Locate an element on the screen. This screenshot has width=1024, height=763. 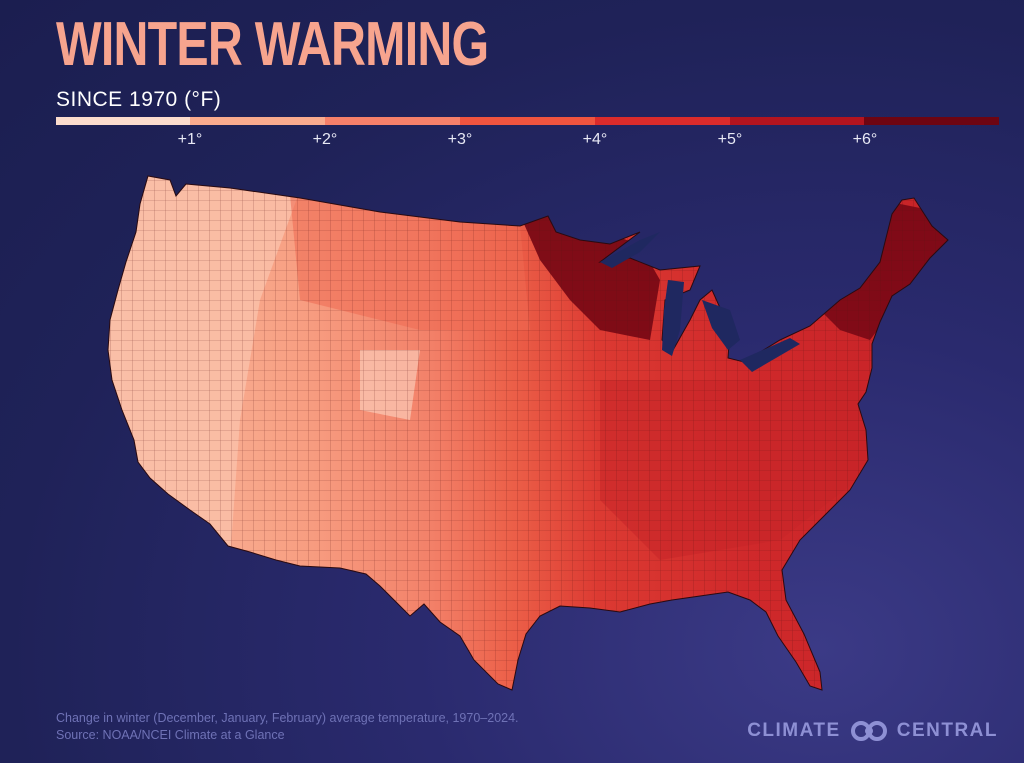
legend-label-3: +3° is located at coordinates (460, 139).